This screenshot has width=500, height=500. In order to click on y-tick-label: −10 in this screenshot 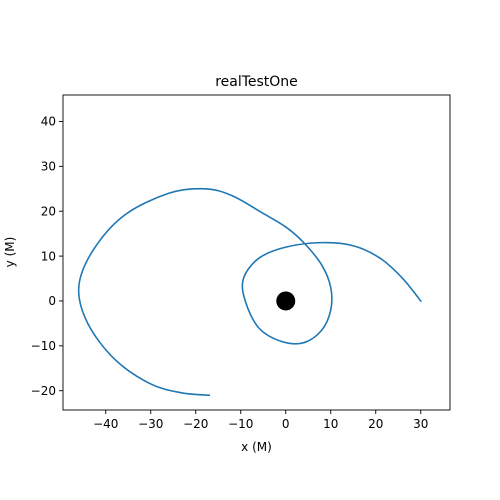, I will do `click(43, 346)`.